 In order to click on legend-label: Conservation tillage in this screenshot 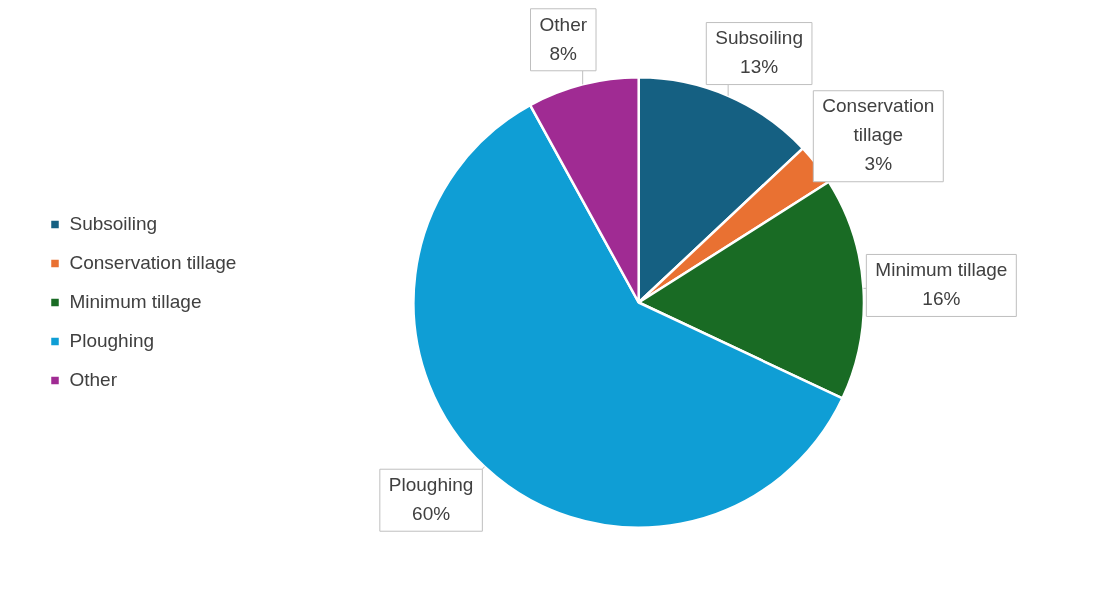, I will do `click(153, 262)`.